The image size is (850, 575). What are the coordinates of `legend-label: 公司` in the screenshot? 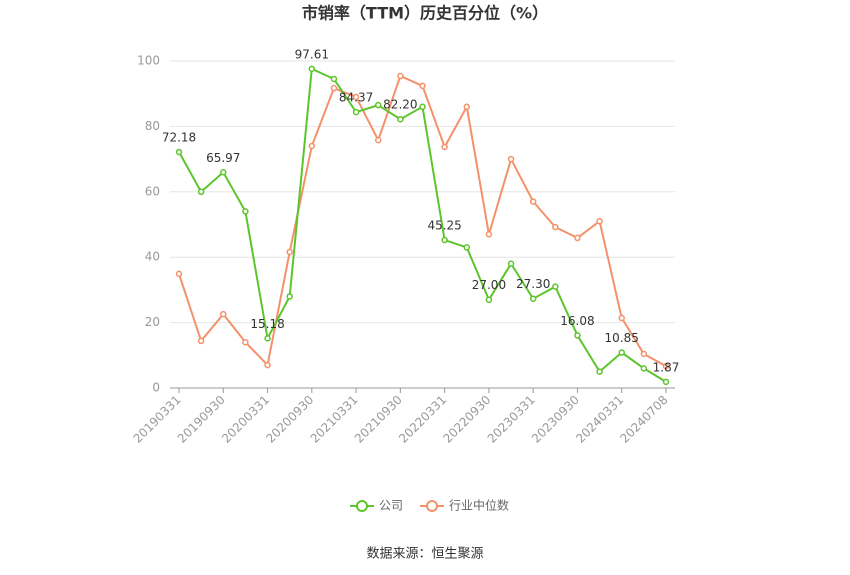 It's located at (391, 506).